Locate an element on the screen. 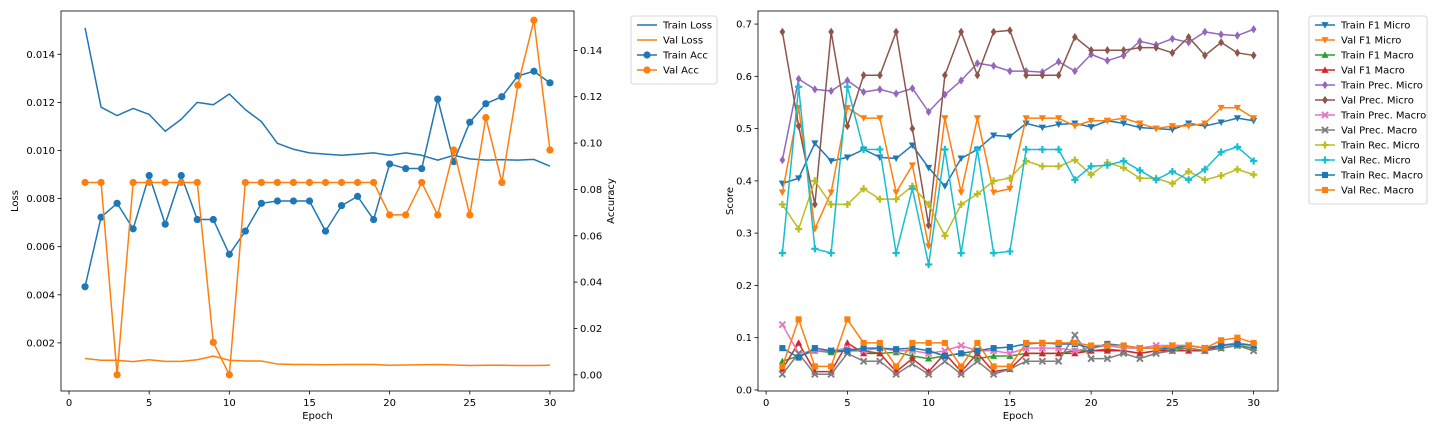 This screenshot has width=1440, height=432. legend-label: Val Rec. Macro is located at coordinates (1377, 191).